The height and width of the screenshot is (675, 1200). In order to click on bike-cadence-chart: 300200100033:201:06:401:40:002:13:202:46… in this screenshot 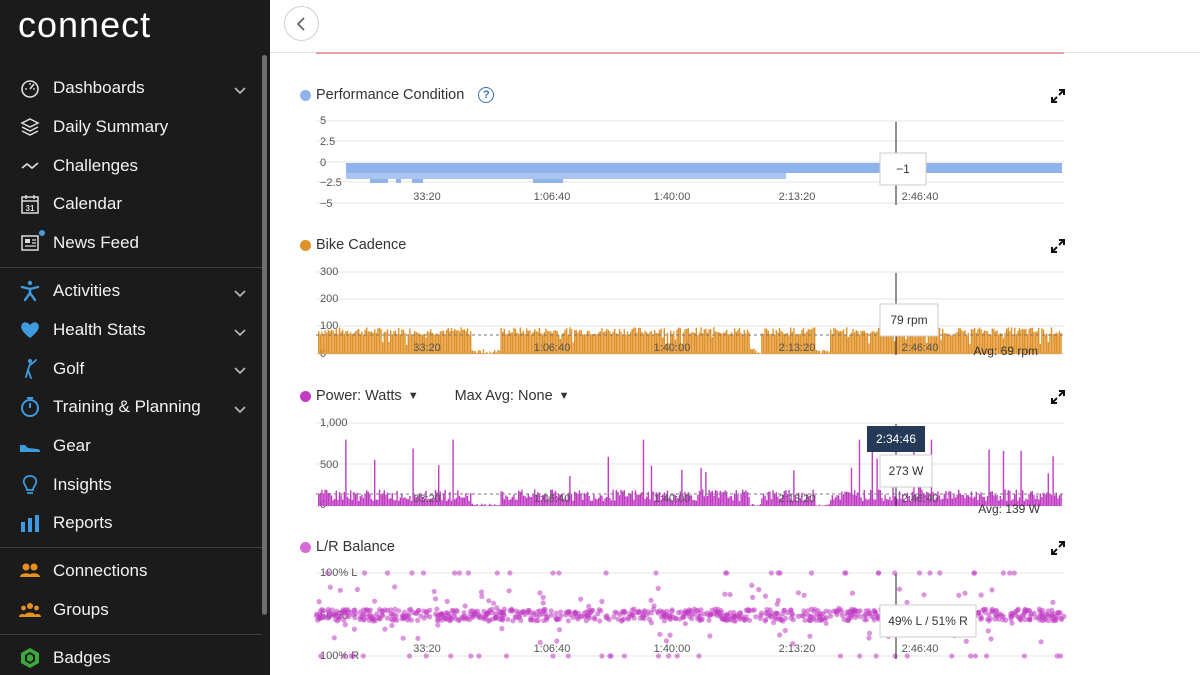, I will do `click(735, 300)`.